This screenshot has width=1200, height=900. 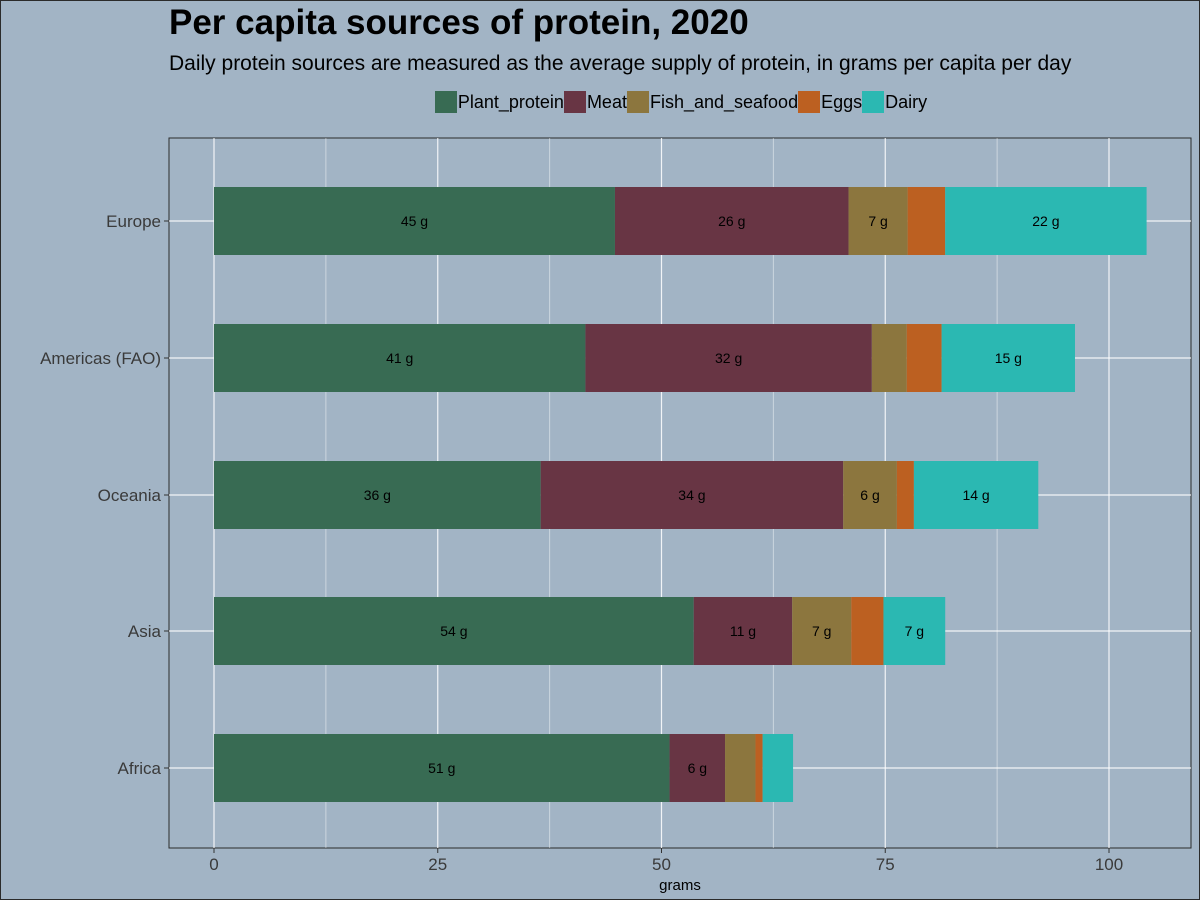 I want to click on x-axis: 0 25 50 75 100, so click(x=666, y=861).